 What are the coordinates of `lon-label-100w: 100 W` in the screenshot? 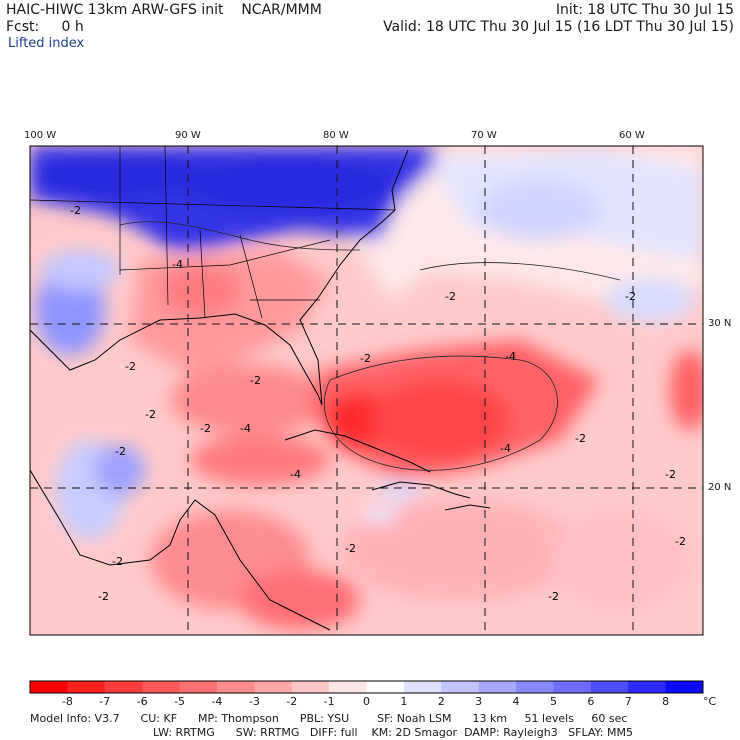 It's located at (40, 135).